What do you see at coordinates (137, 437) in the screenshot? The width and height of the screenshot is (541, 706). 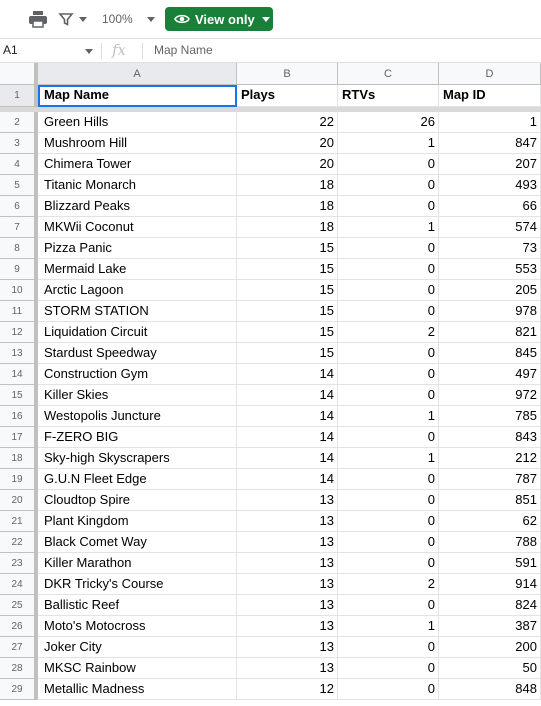 I see `cell-map-name: F-ZERO BIG` at bounding box center [137, 437].